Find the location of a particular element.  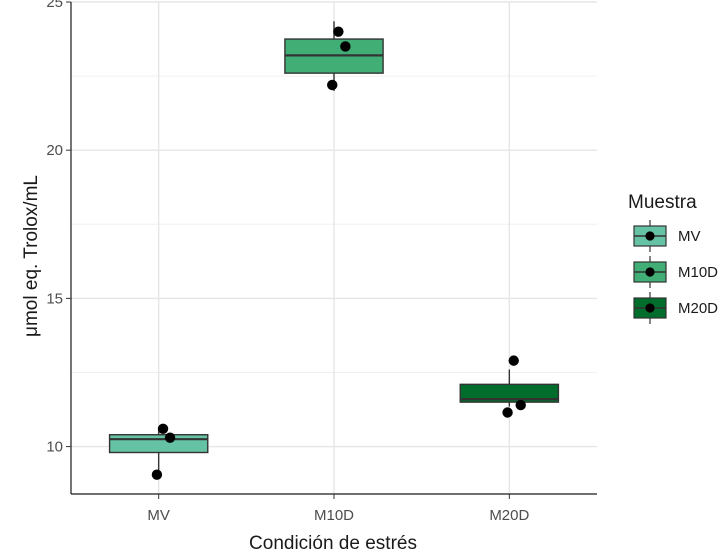

y-tick-label: 15 is located at coordinates (54, 298).